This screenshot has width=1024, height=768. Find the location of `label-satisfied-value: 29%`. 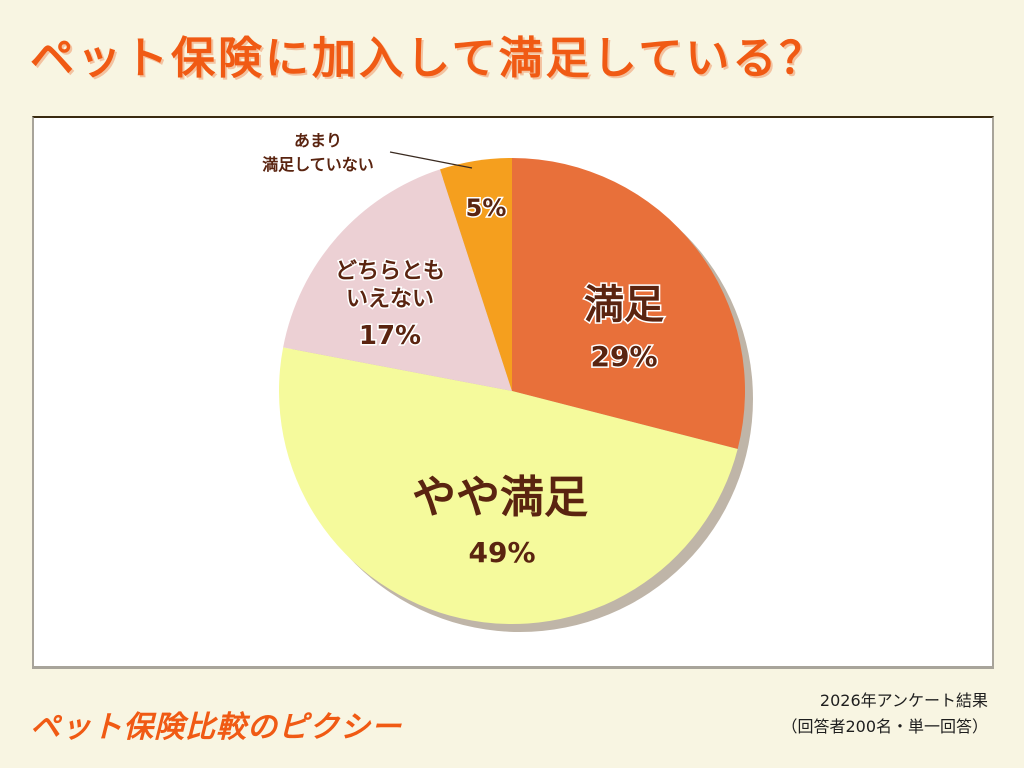

label-satisfied-value: 29% is located at coordinates (623, 356).